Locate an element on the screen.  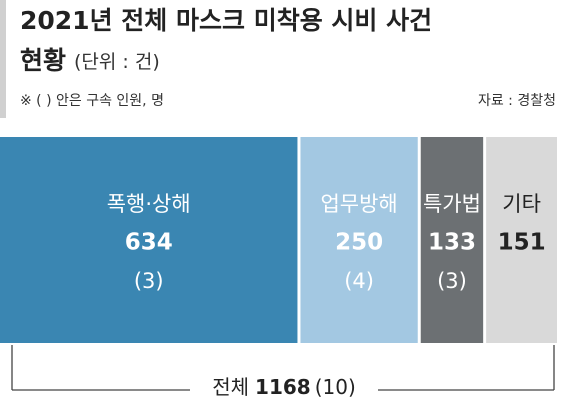
category-label: 업무방해 is located at coordinates (358, 204).